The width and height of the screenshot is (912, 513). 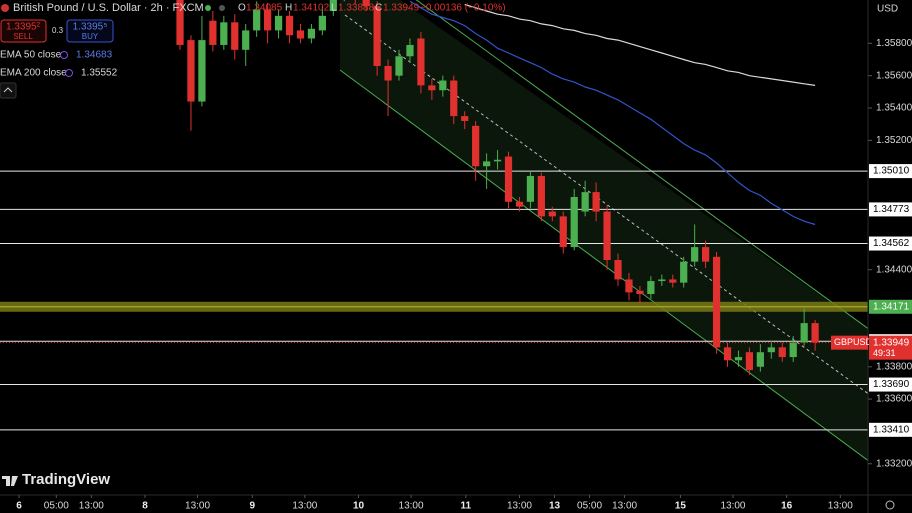 I want to click on sell-price: 1.3395², so click(x=23, y=27).